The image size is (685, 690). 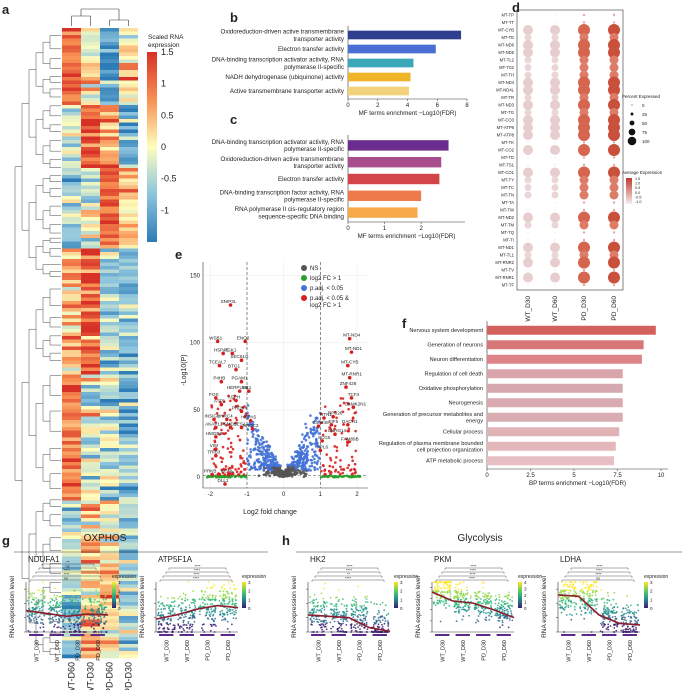 I want to click on significance-bracket, so click(x=67, y=572).